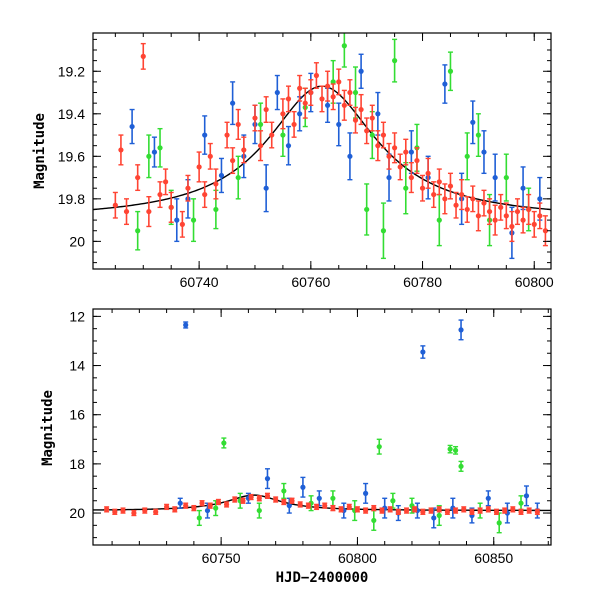 This screenshot has height=600, width=600. Describe the element at coordinates (71, 114) in the screenshot. I see `y-tick-label: 19.4` at that location.